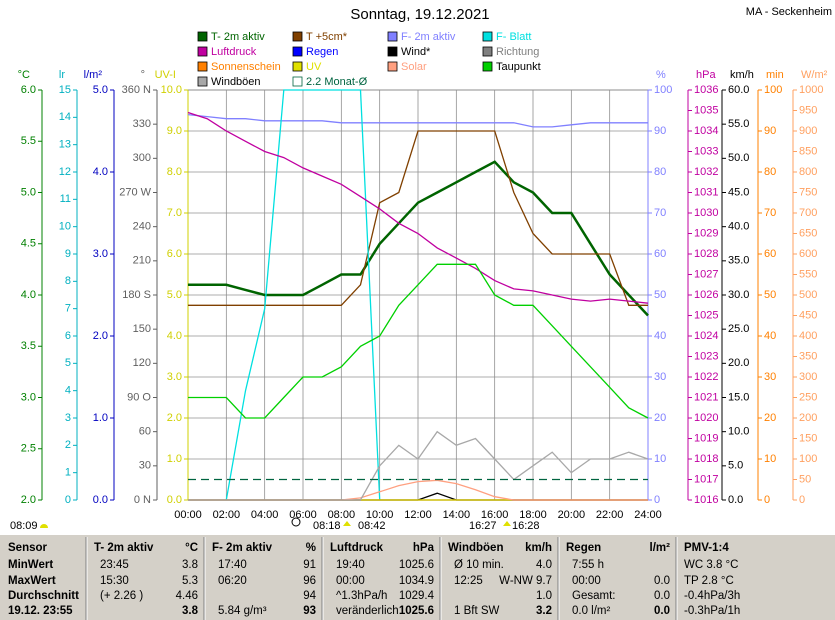 The height and width of the screenshot is (620, 835). What do you see at coordinates (507, 523) in the screenshot?
I see `sun-down-icon` at bounding box center [507, 523].